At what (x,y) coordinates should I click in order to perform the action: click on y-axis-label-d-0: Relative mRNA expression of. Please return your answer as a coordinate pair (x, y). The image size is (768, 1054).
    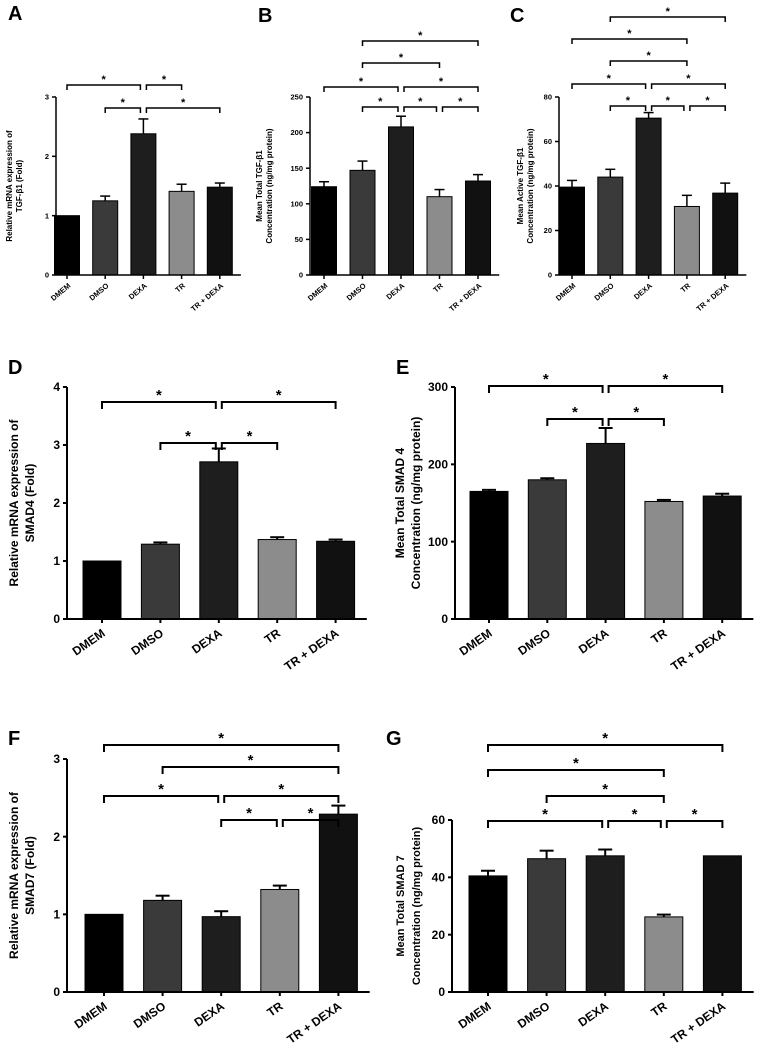
    Looking at the image, I should click on (14, 503).